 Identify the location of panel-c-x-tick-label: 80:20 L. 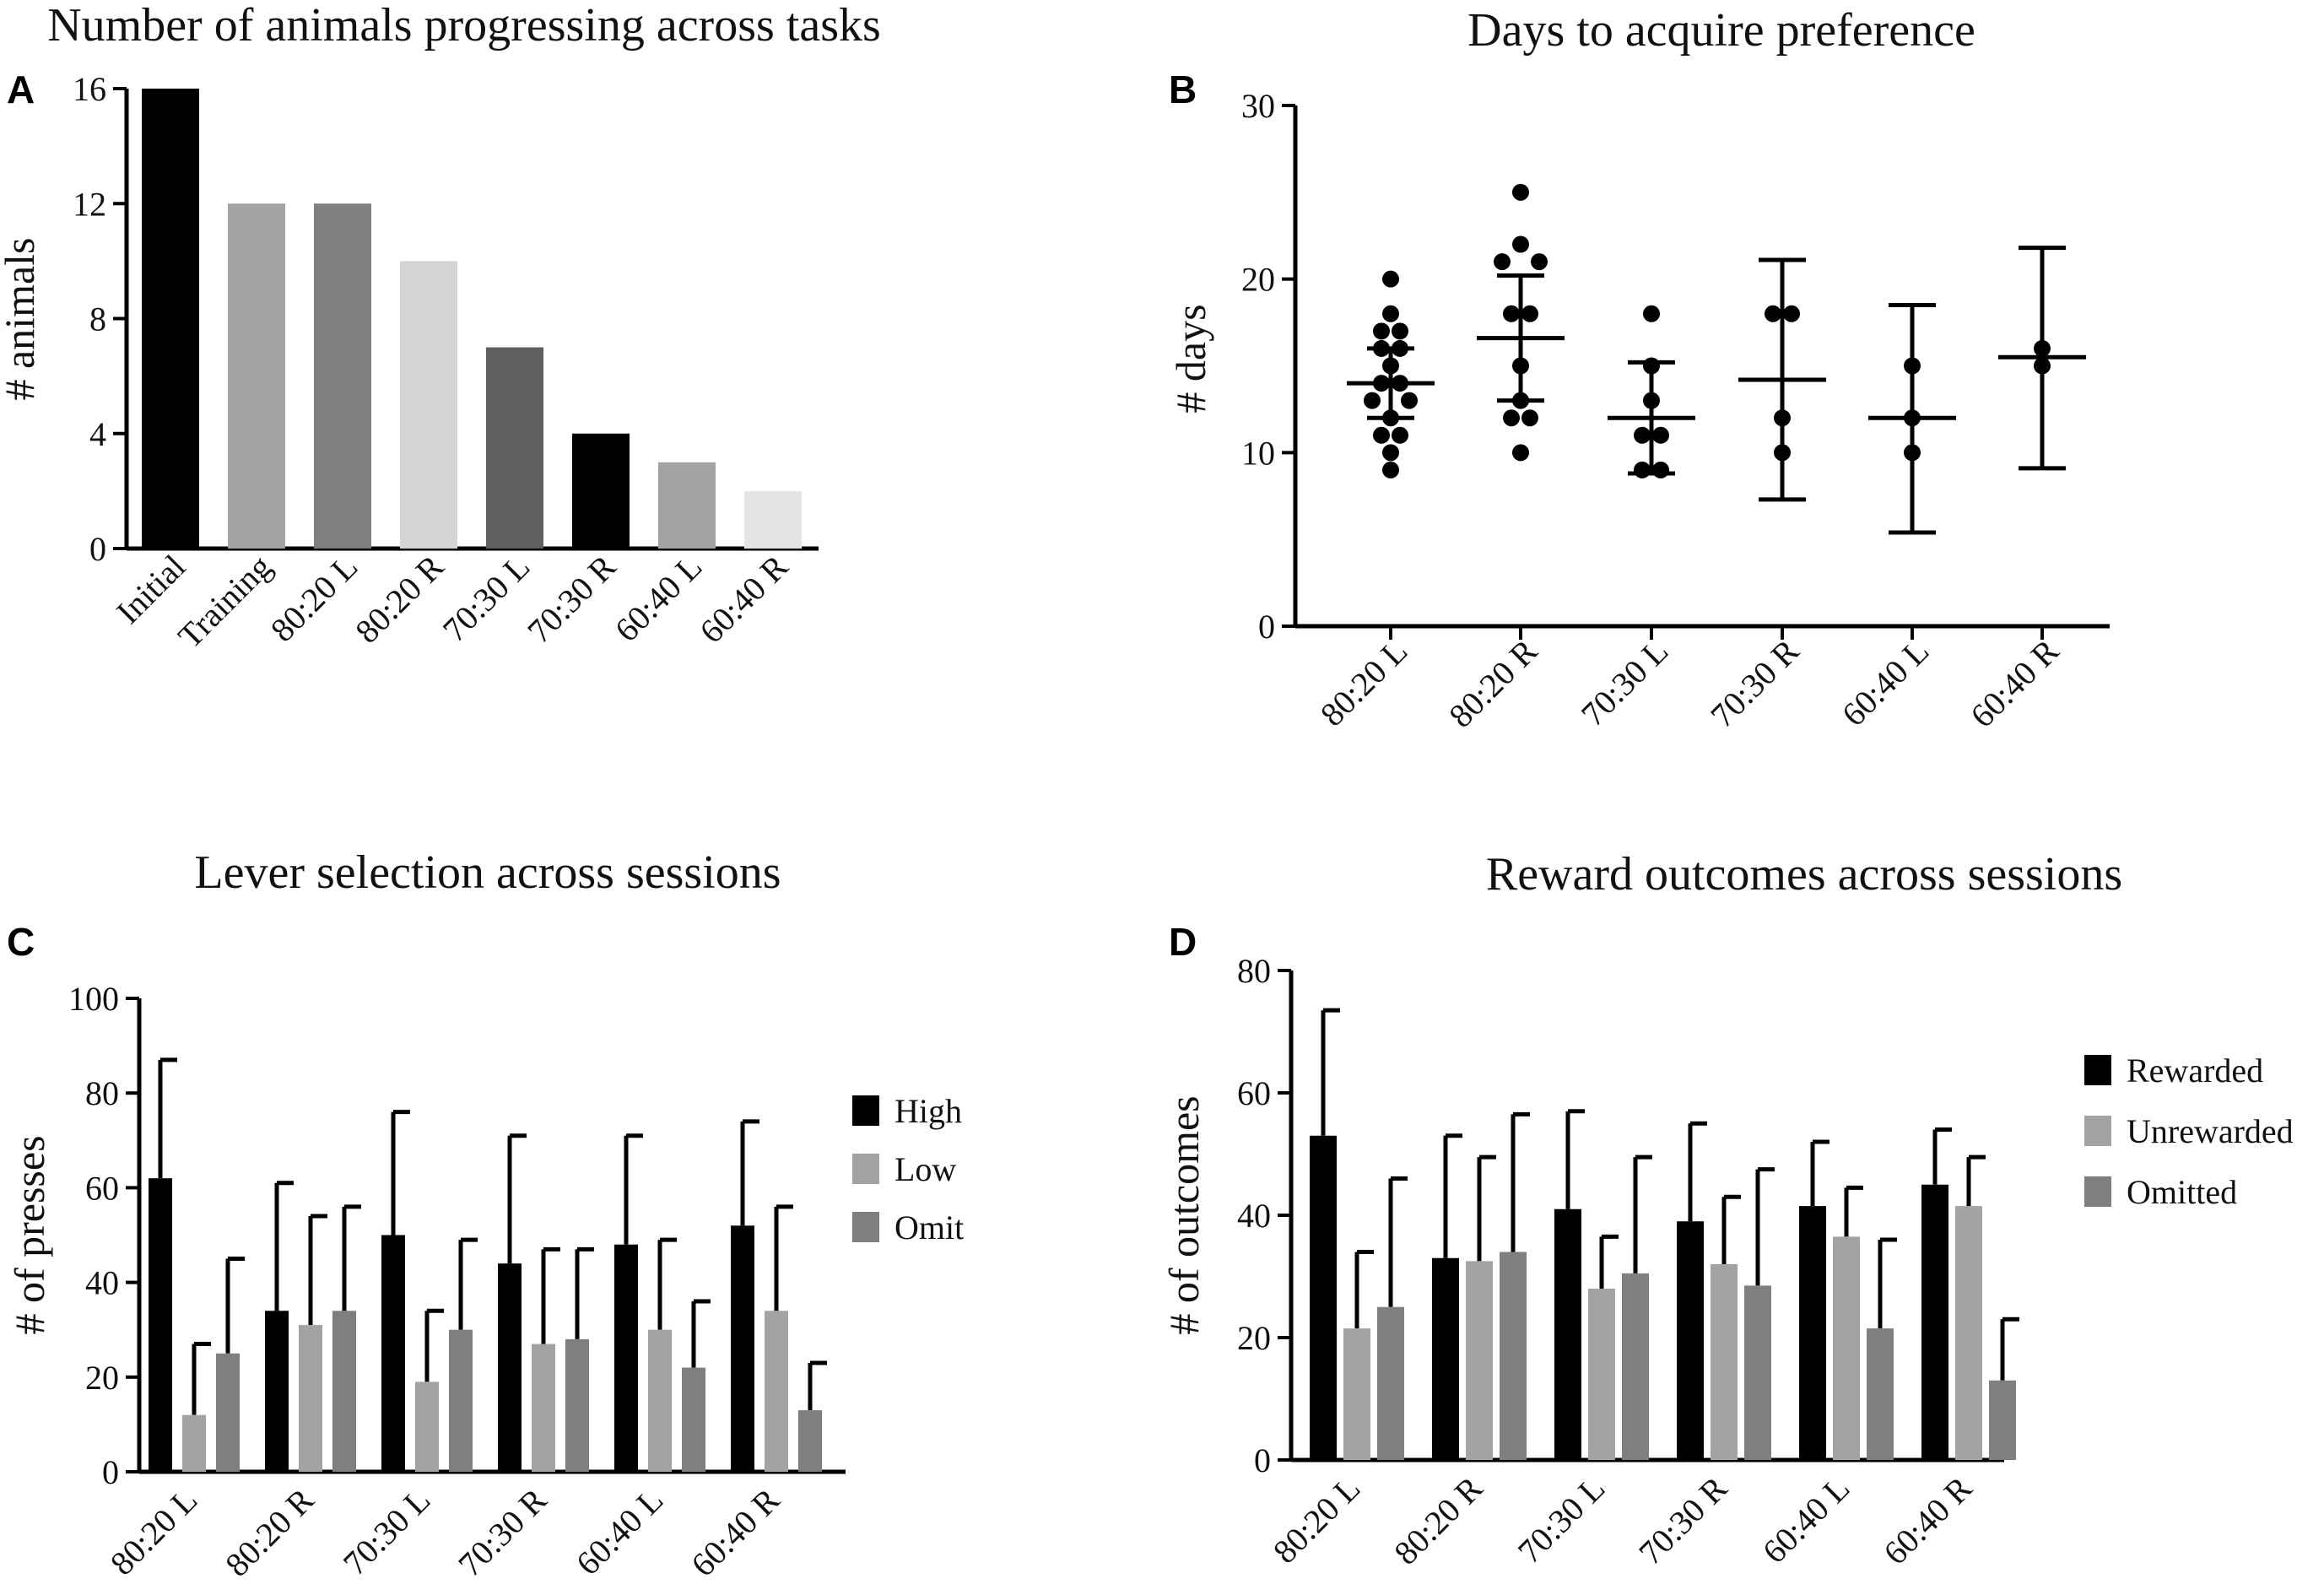
(154, 1532).